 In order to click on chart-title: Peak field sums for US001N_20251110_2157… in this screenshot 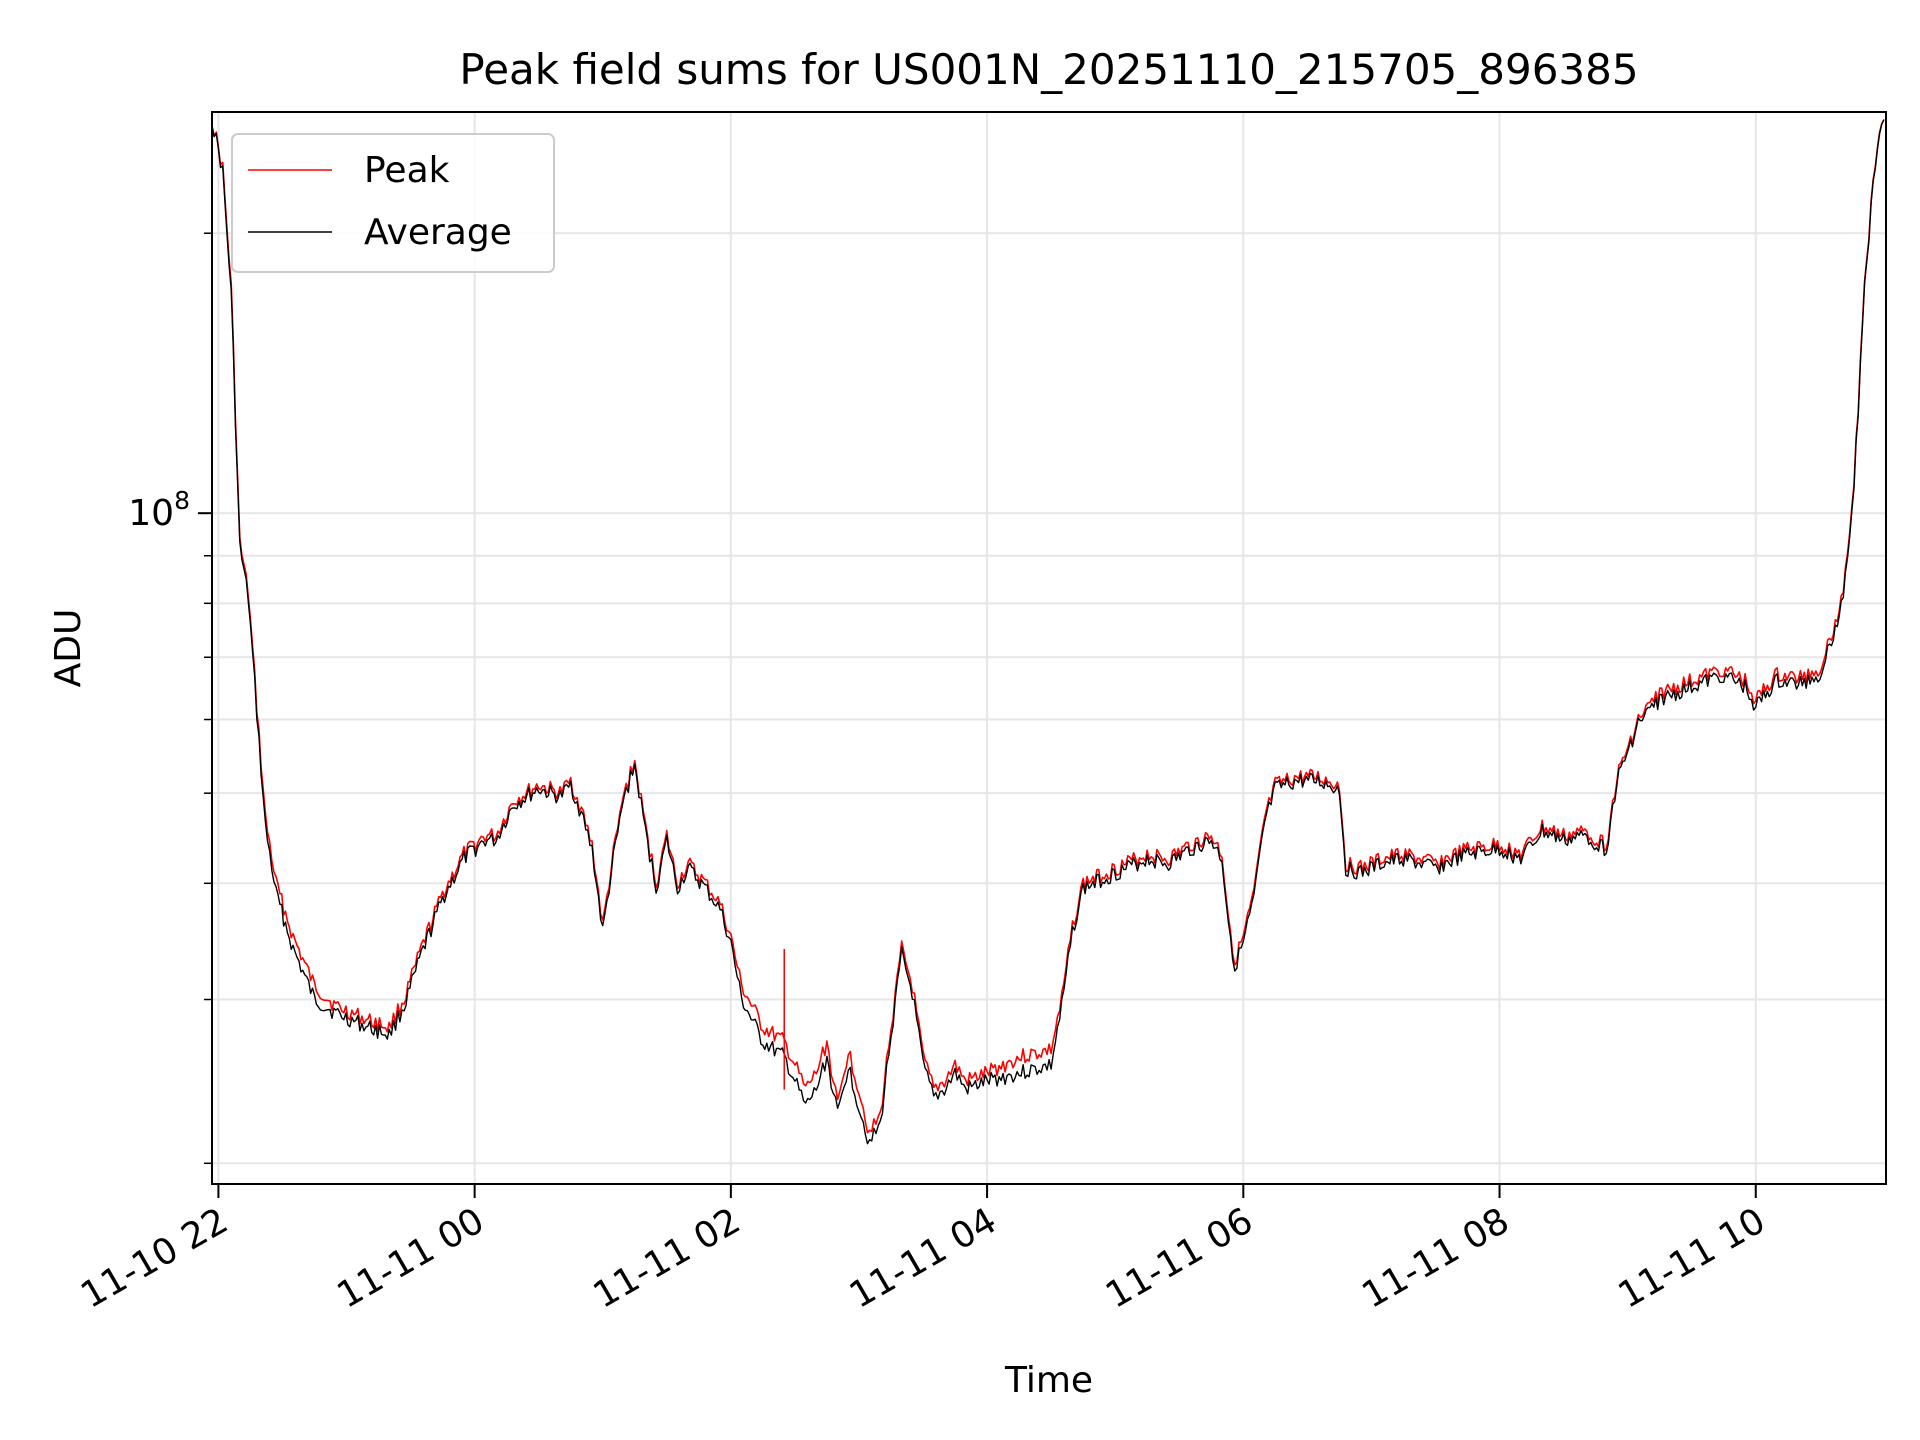, I will do `click(1048, 69)`.